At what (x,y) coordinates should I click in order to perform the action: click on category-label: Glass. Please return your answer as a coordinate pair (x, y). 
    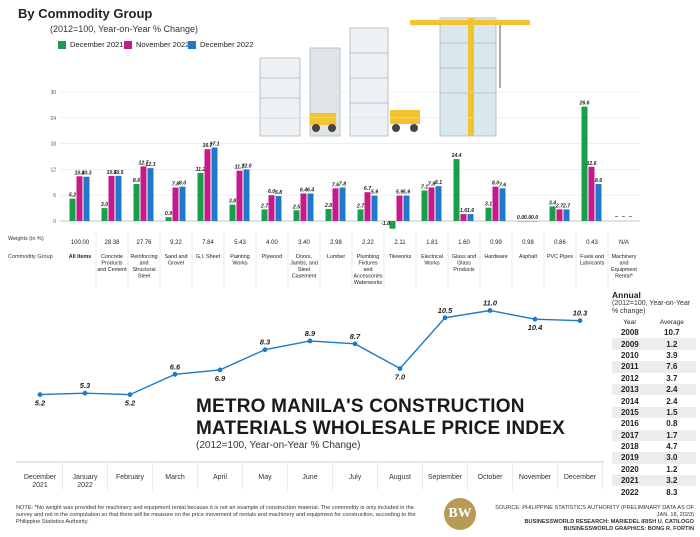
    Looking at the image, I should click on (464, 264).